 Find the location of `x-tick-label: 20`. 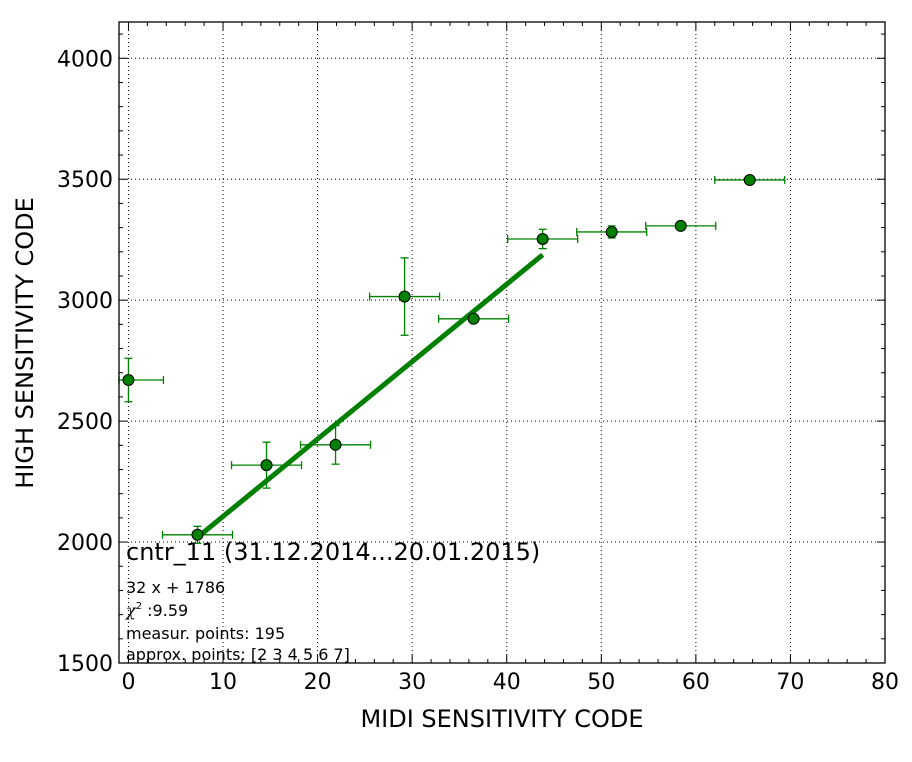

x-tick-label: 20 is located at coordinates (318, 682).